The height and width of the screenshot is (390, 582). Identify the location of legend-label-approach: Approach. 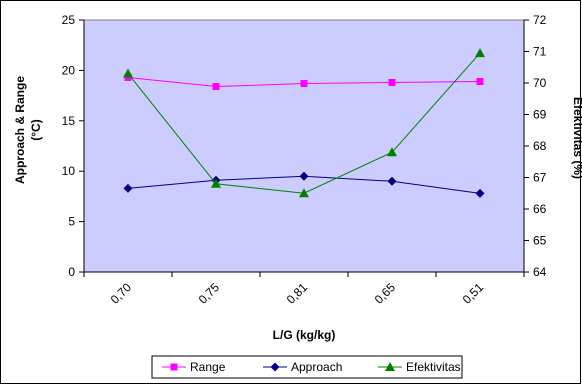
(316, 367).